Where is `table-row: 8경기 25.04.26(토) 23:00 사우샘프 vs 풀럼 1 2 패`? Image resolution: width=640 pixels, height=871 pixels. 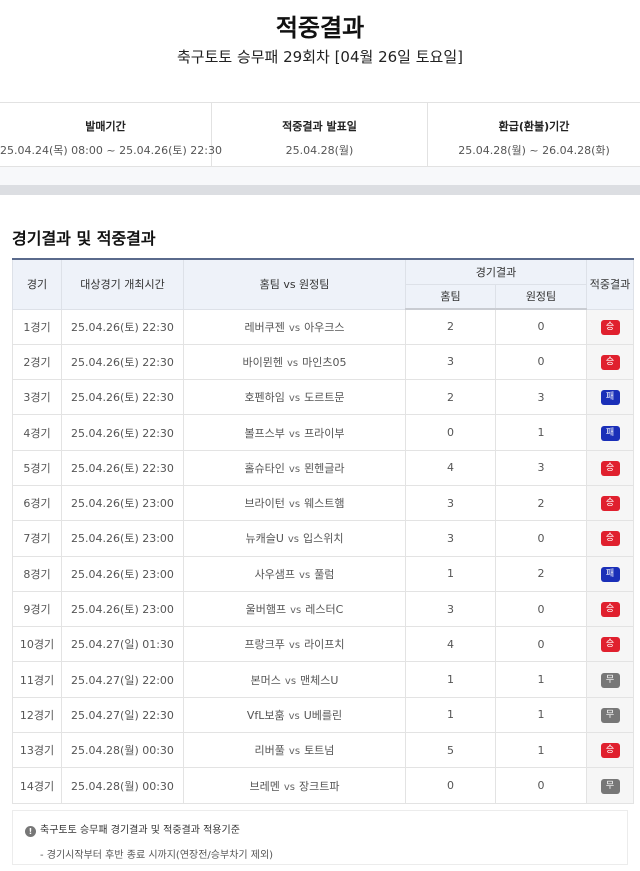 table-row: 8경기 25.04.26(토) 23:00 사우샘프 vs 풀럼 1 2 패 is located at coordinates (323, 573).